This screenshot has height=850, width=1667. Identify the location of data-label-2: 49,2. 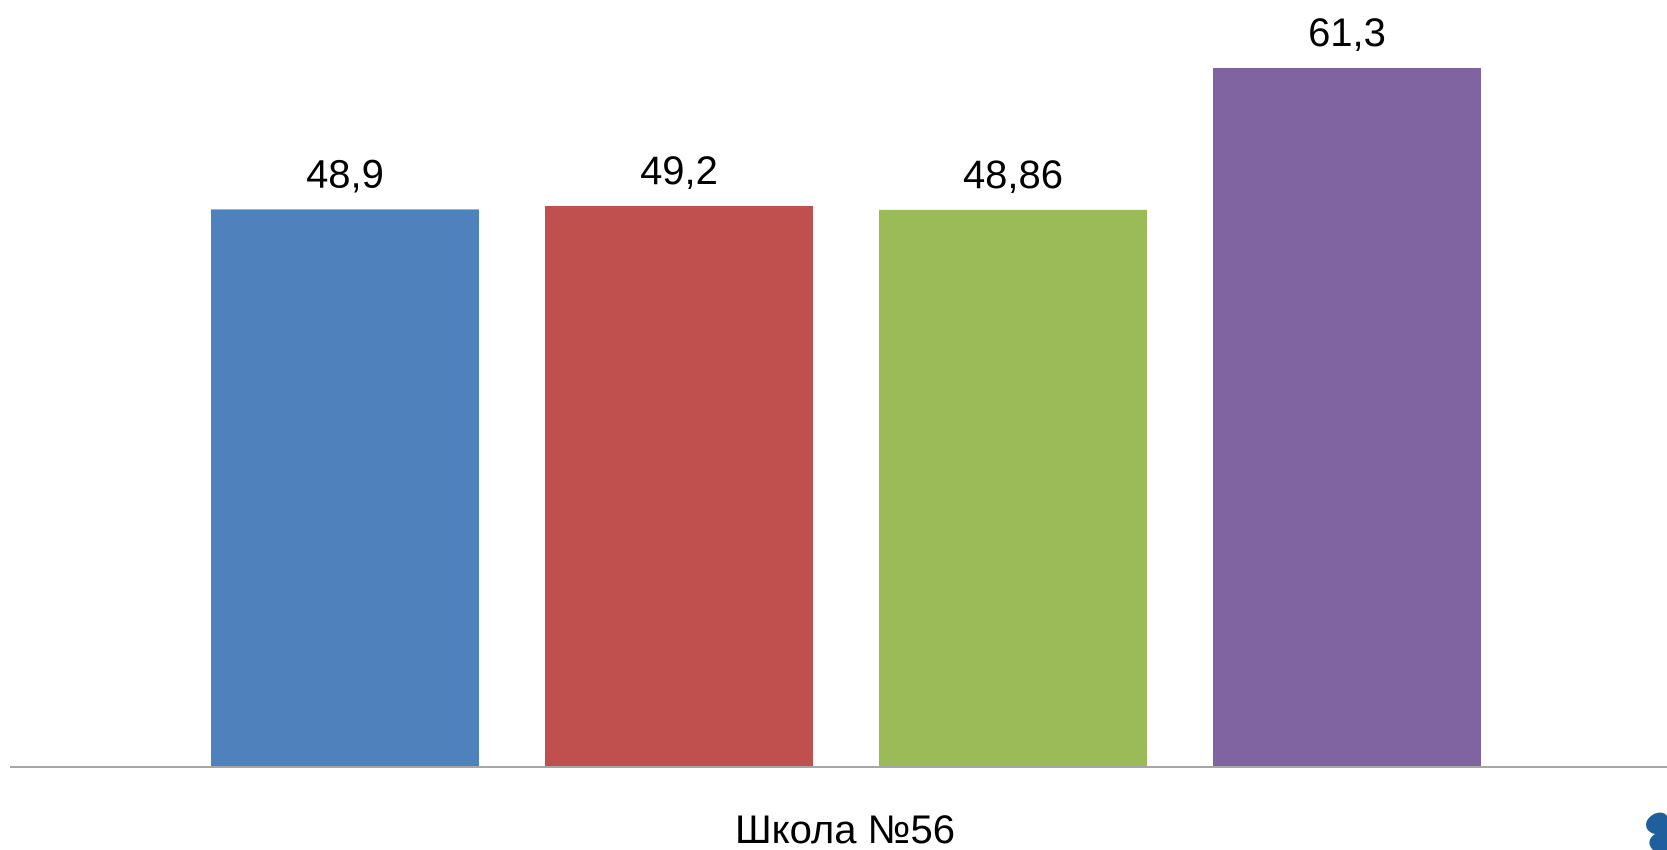
(679, 171).